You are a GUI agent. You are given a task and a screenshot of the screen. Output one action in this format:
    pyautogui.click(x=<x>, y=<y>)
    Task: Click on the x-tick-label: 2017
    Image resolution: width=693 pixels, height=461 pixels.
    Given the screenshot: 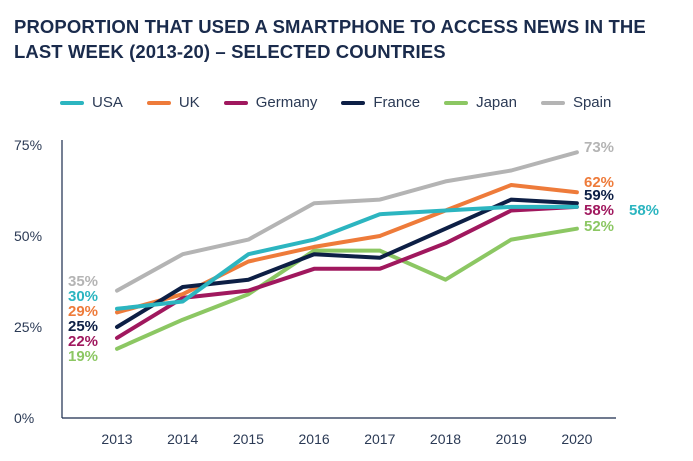 What is the action you would take?
    pyautogui.click(x=379, y=439)
    